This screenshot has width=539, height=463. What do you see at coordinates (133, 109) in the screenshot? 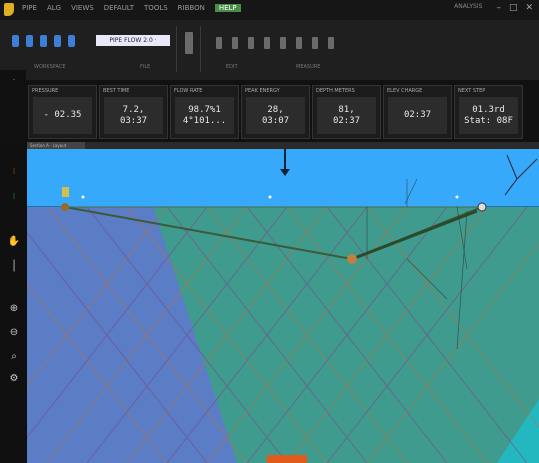
I see `readout-value: 7.2,` at bounding box center [133, 109].